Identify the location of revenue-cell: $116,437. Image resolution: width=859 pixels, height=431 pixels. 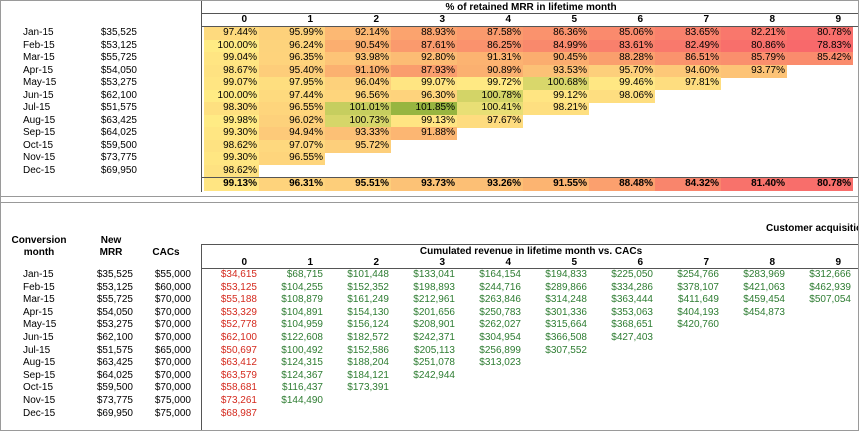
(302, 388).